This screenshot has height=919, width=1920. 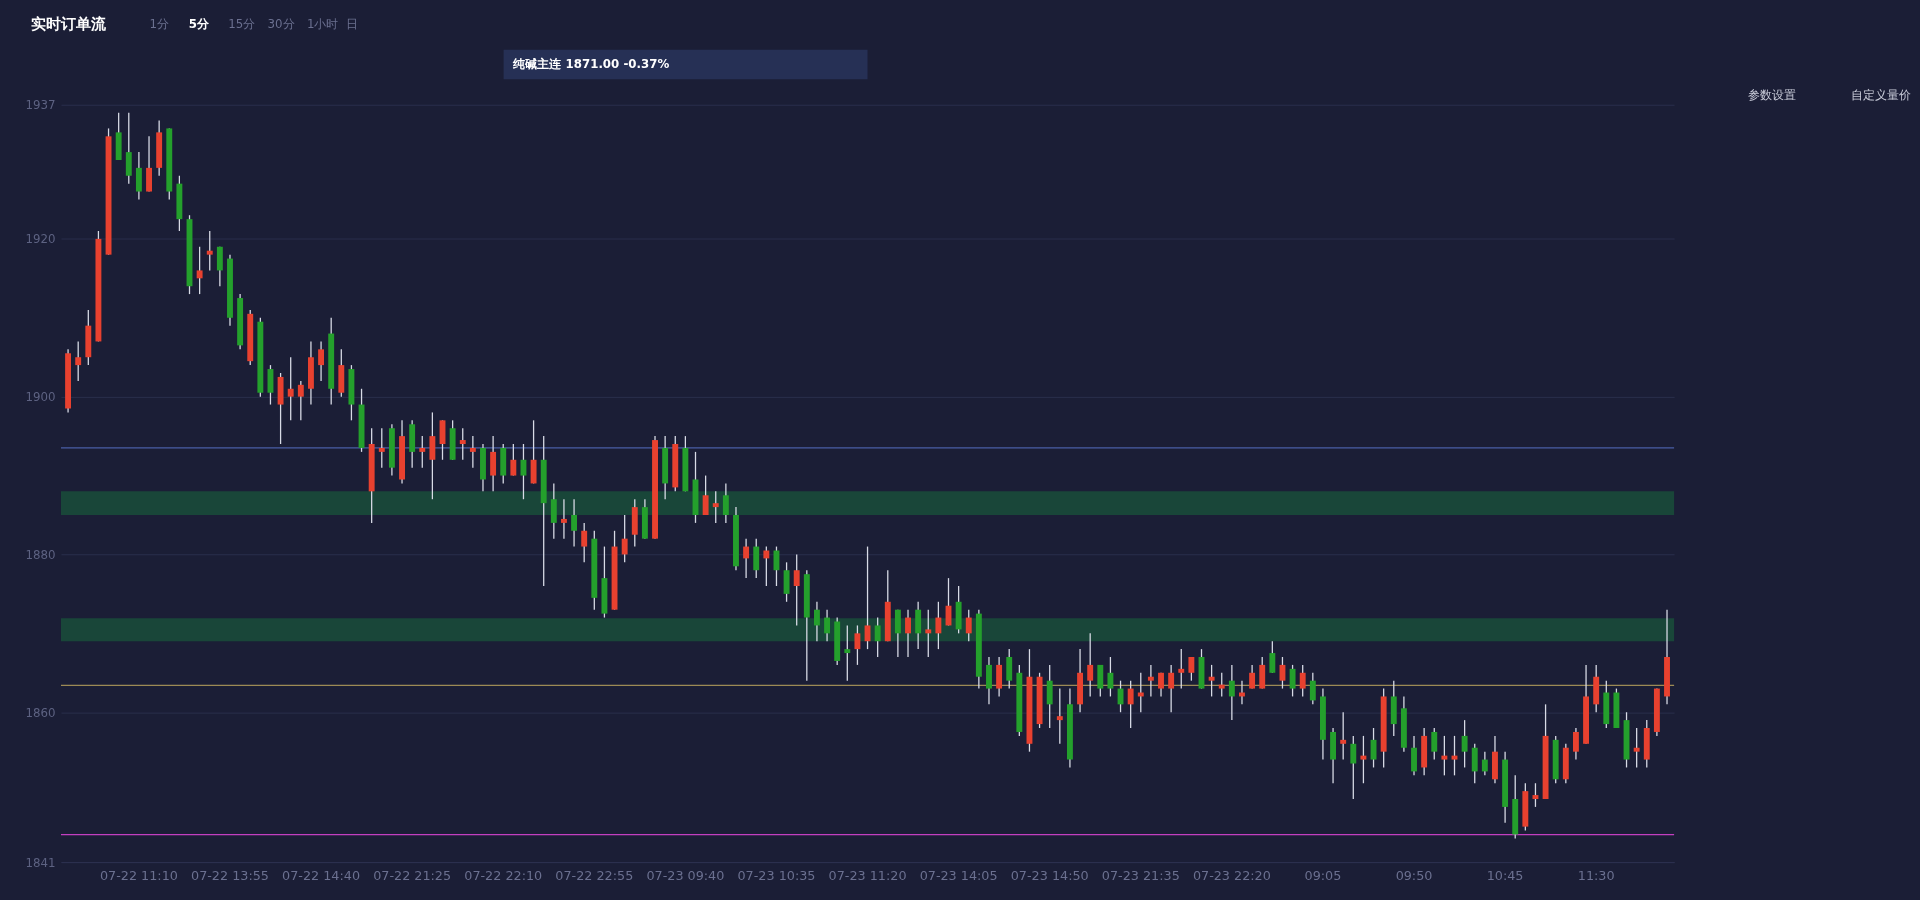 What do you see at coordinates (958, 876) in the screenshot?
I see `x-tick-label: 07-23 14:05` at bounding box center [958, 876].